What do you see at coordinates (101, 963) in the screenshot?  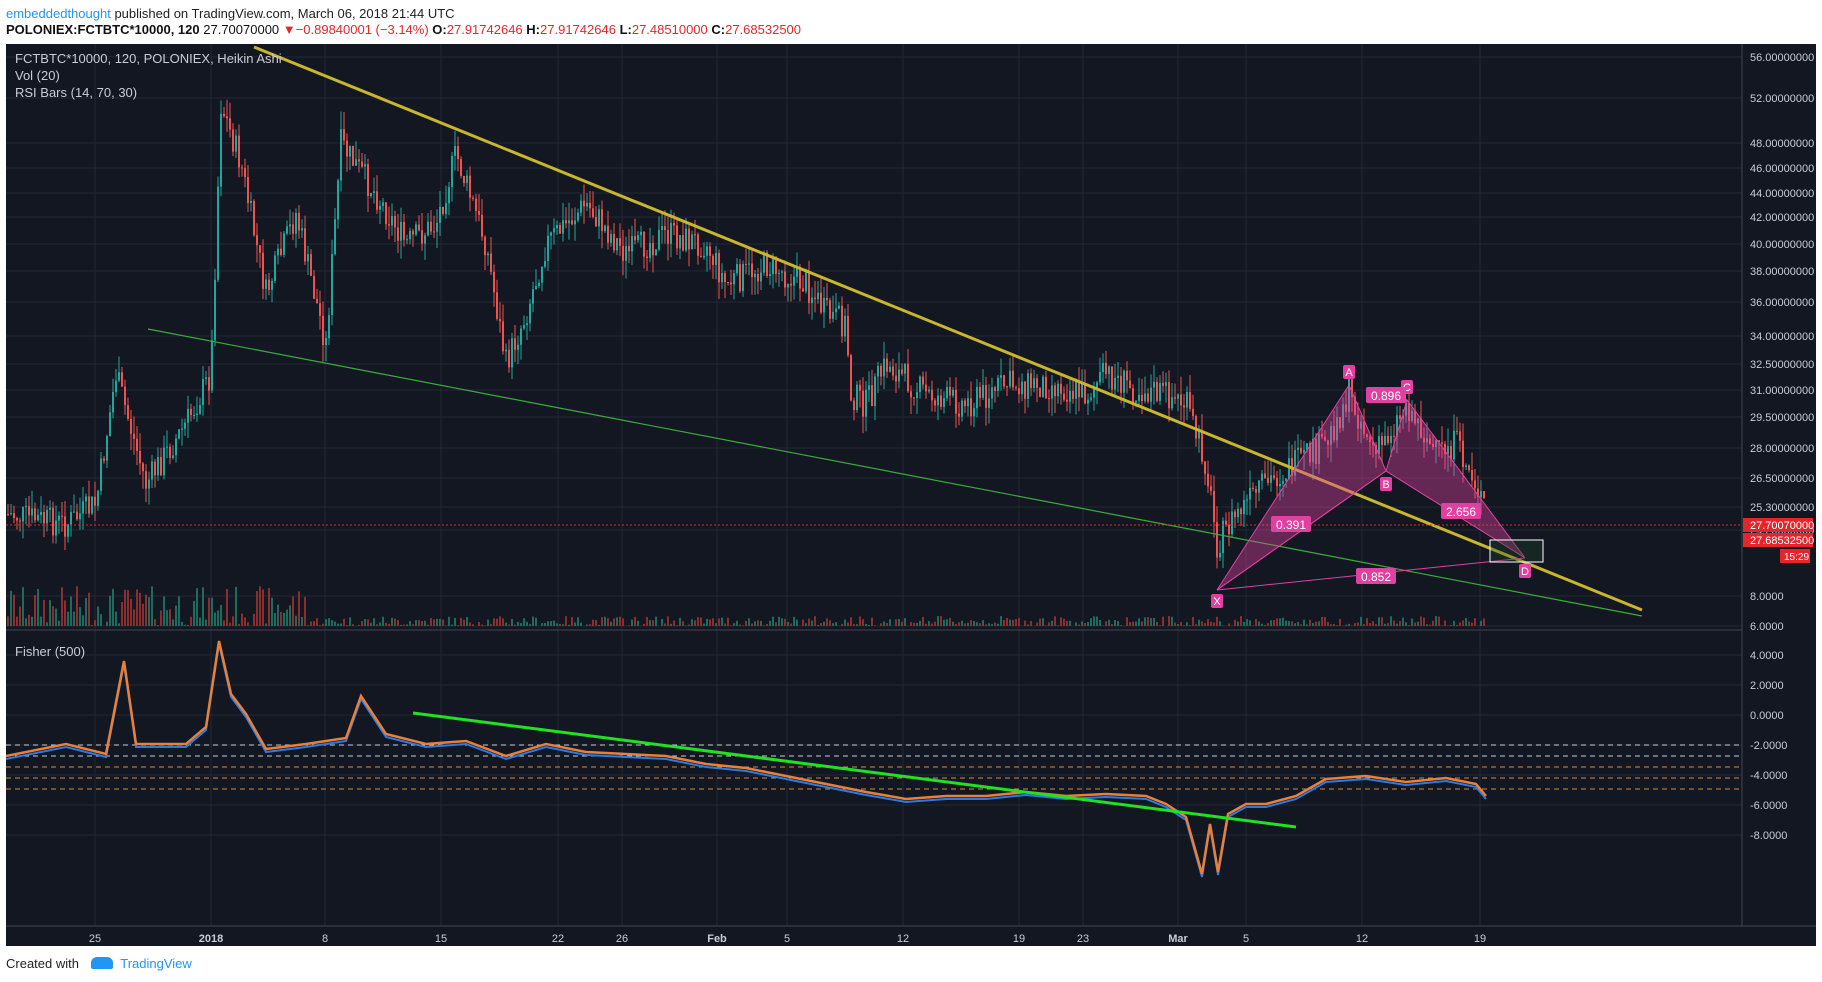 I see `tradingview-logo-icon` at bounding box center [101, 963].